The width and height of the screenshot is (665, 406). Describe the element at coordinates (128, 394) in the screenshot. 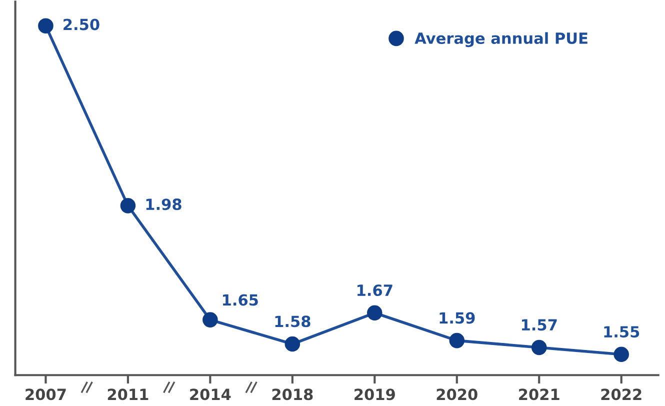

I see `x-tick-label: 2011` at that location.